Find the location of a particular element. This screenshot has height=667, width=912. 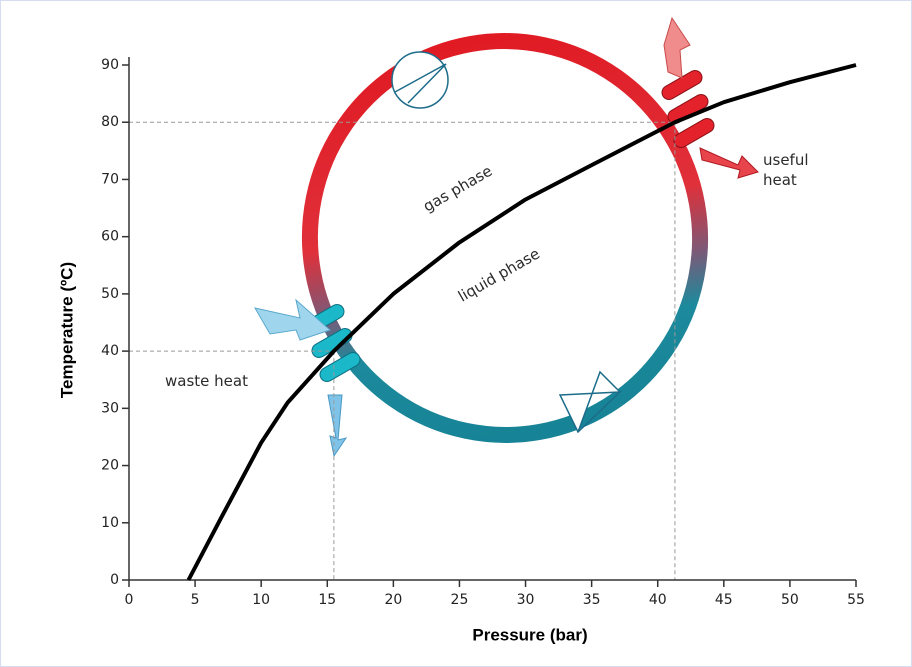

useful-heat-arrow is located at coordinates (729, 163).